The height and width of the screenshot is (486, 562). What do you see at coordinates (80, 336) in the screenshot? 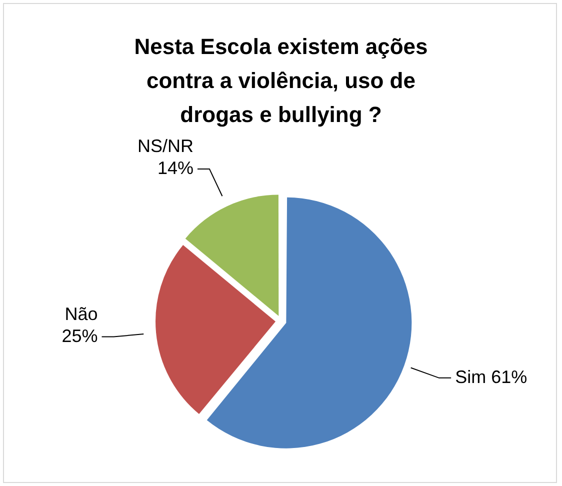
I see `data-label: 25%` at bounding box center [80, 336].